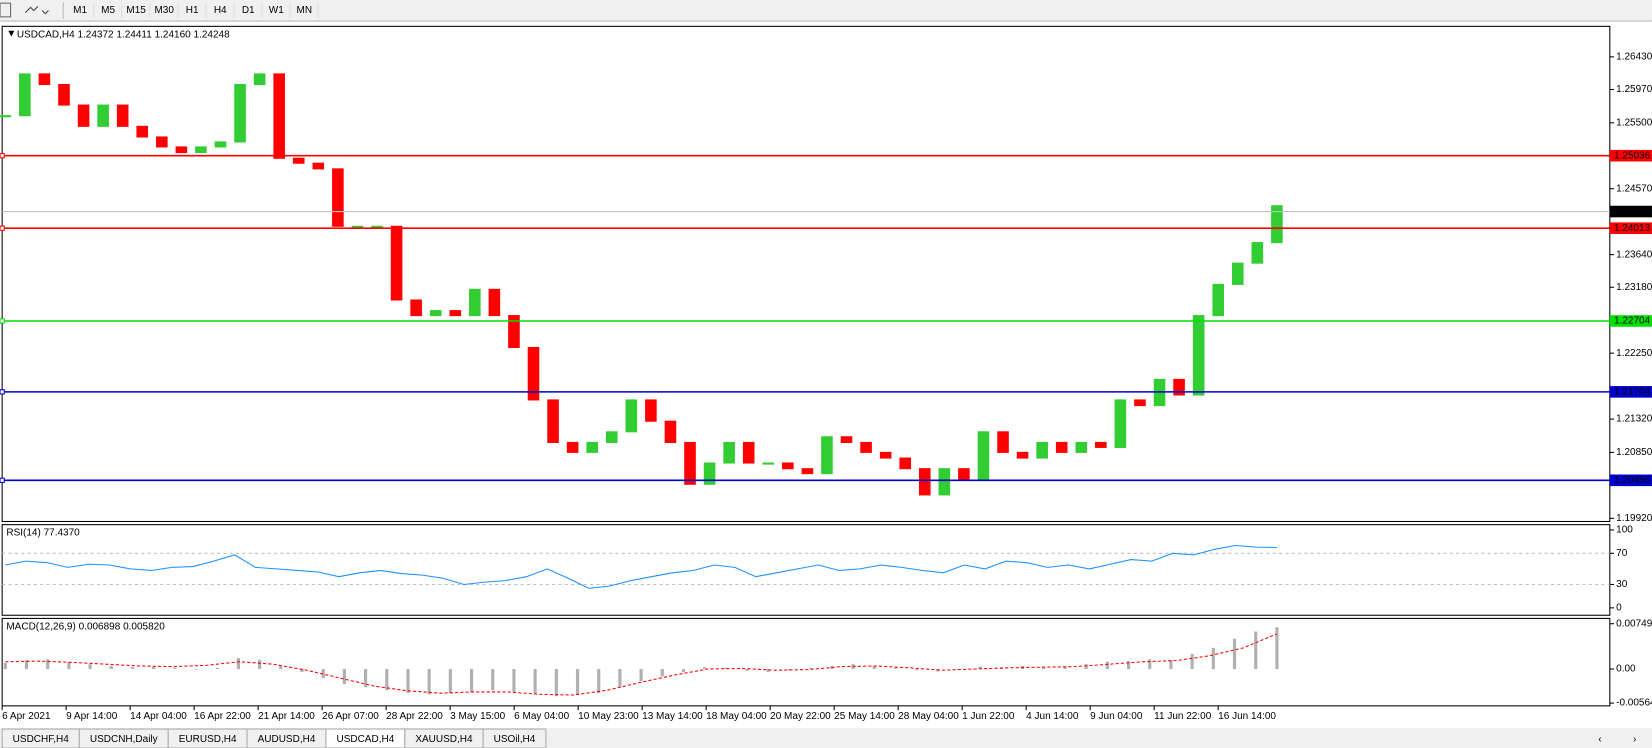  What do you see at coordinates (1630, 211) in the screenshot?
I see `price-label-box` at bounding box center [1630, 211].